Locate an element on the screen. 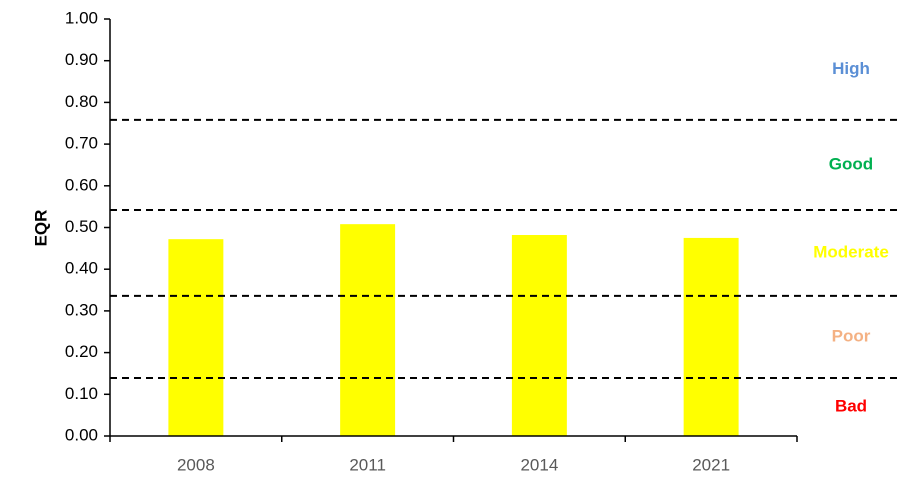 Image resolution: width=914 pixels, height=483 pixels. x-tick-label: 2011 is located at coordinates (367, 464).